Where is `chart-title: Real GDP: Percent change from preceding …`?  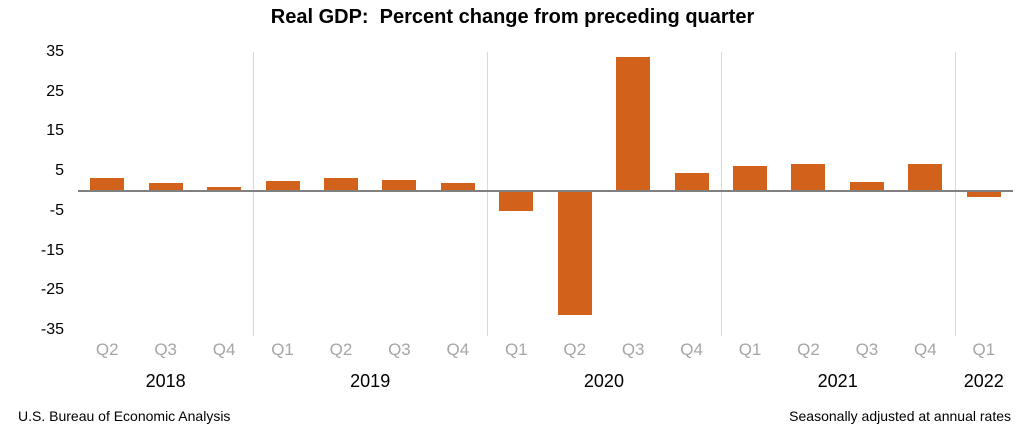
chart-title: Real GDP: Percent change from preceding … is located at coordinates (512, 17).